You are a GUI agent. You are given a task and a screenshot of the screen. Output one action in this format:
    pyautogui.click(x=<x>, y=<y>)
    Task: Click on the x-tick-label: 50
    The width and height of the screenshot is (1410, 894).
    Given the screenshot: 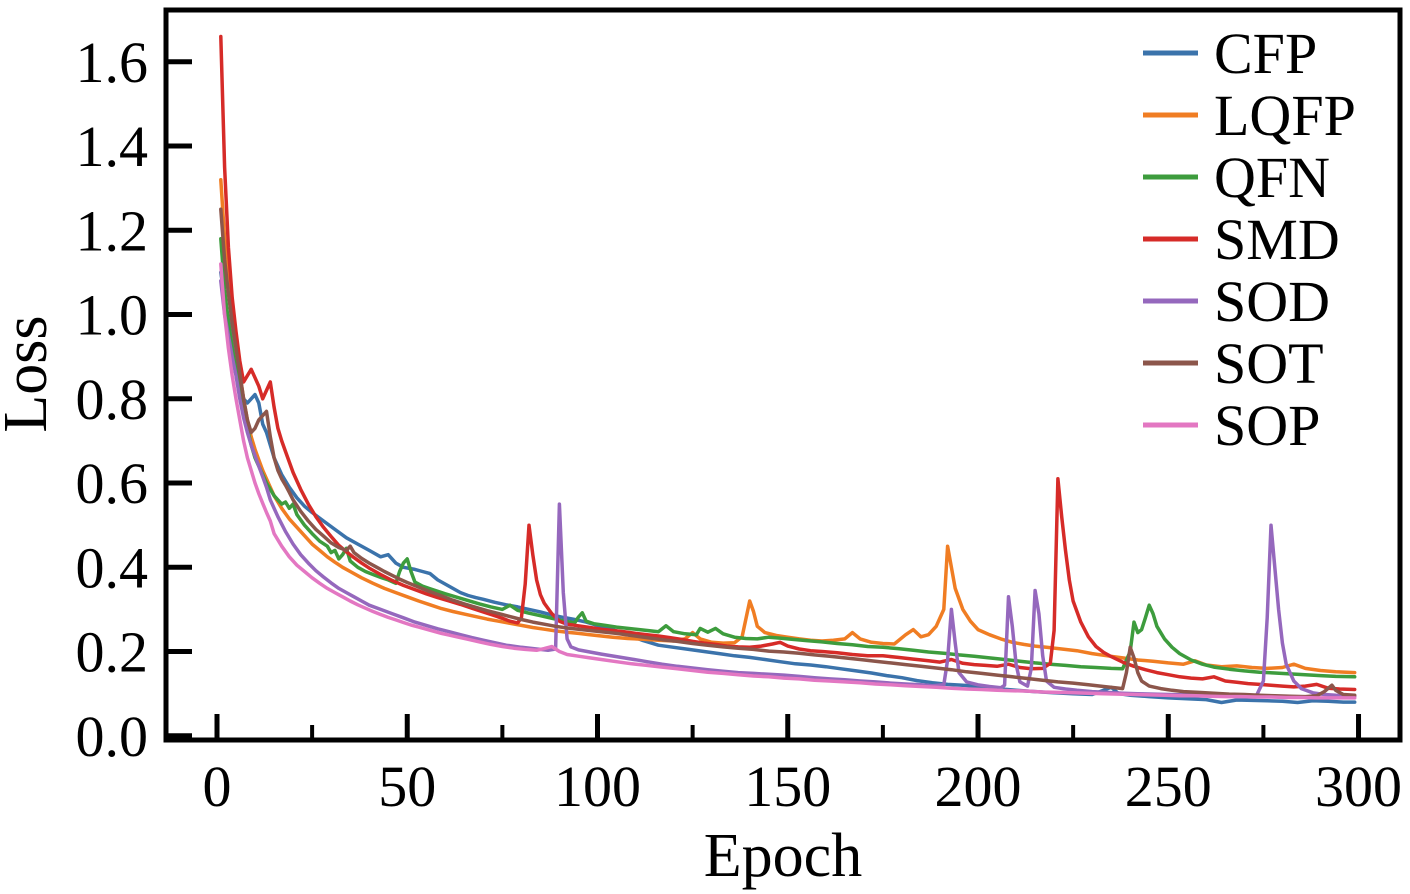 What is the action you would take?
    pyautogui.click(x=407, y=786)
    